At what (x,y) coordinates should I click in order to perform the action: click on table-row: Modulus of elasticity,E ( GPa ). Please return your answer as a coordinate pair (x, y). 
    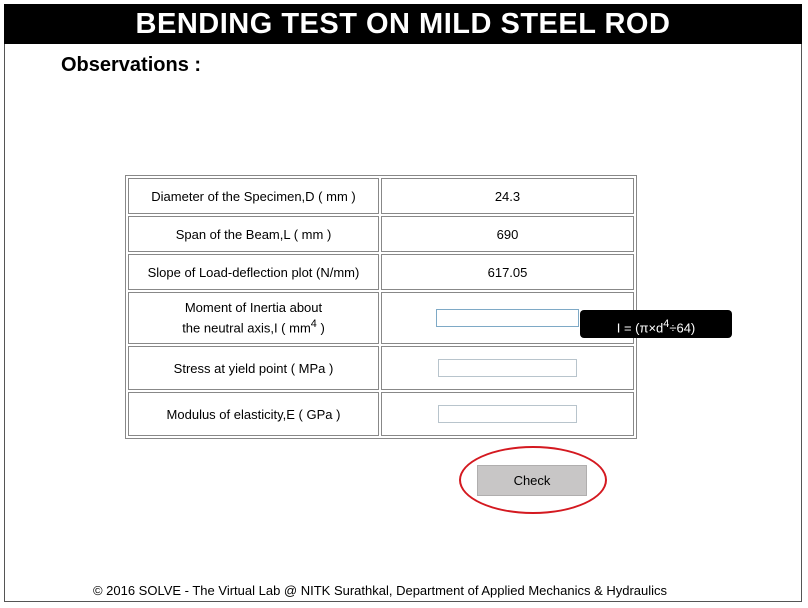
    Looking at the image, I should click on (381, 414).